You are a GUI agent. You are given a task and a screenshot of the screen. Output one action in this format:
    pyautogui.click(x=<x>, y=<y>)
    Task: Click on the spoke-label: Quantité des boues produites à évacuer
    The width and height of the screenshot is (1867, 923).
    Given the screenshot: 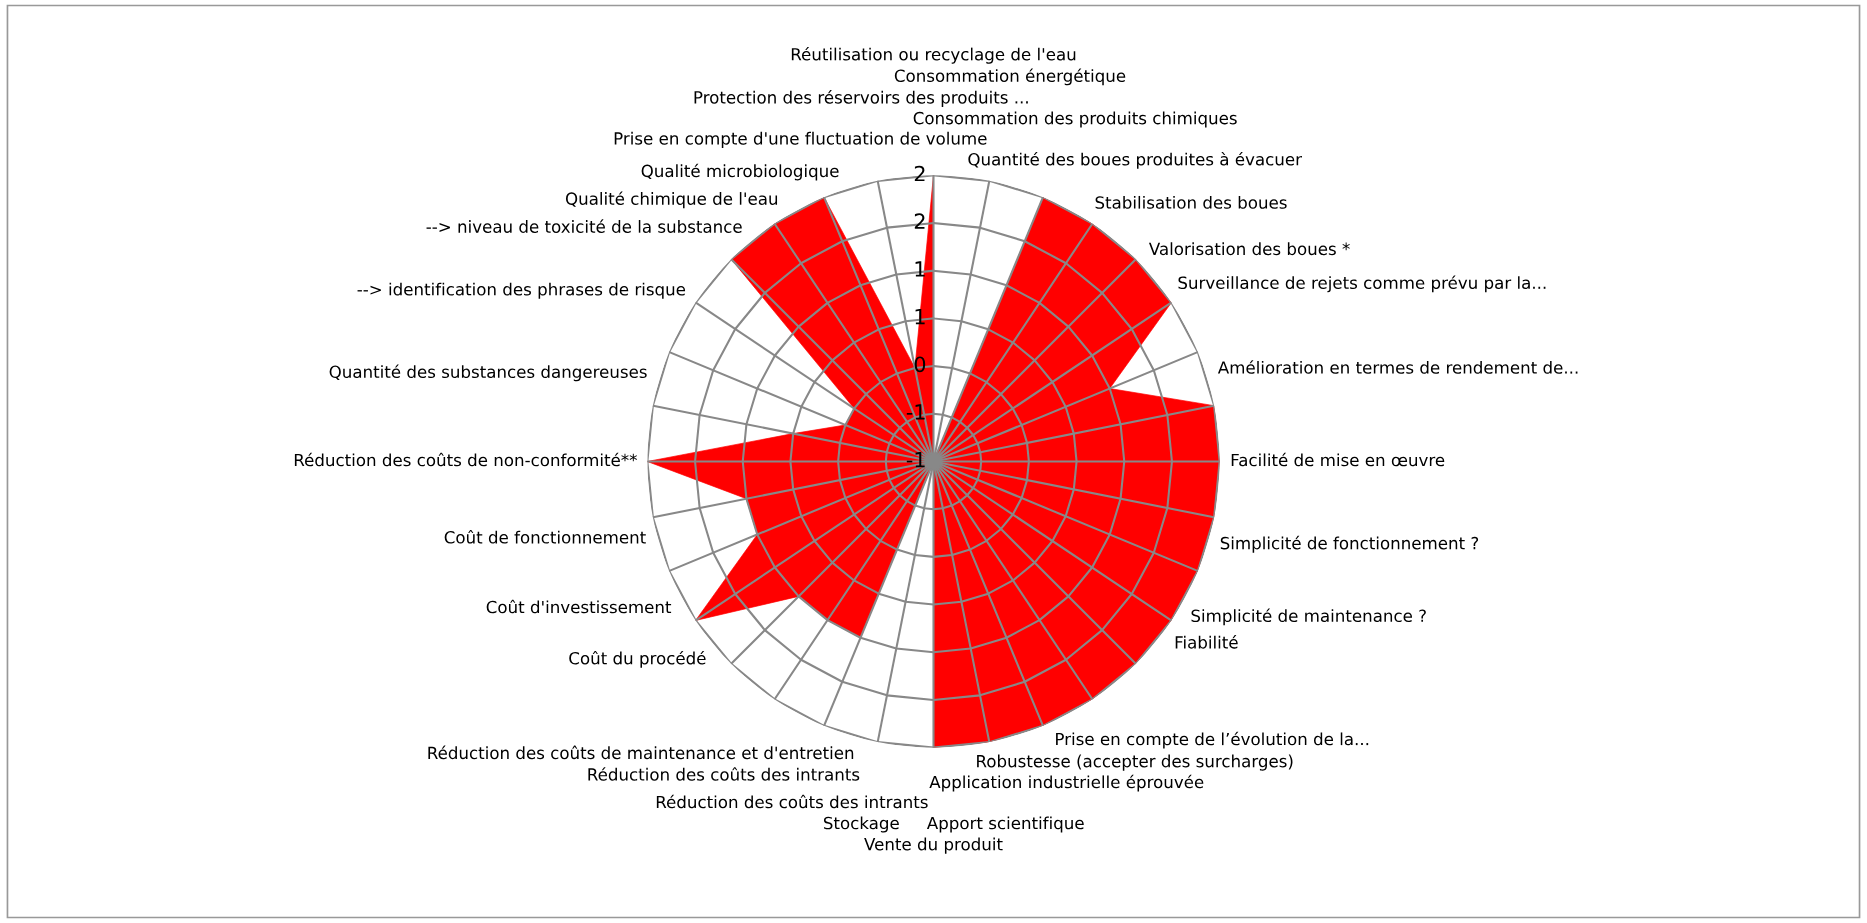 What is the action you would take?
    pyautogui.click(x=1135, y=160)
    